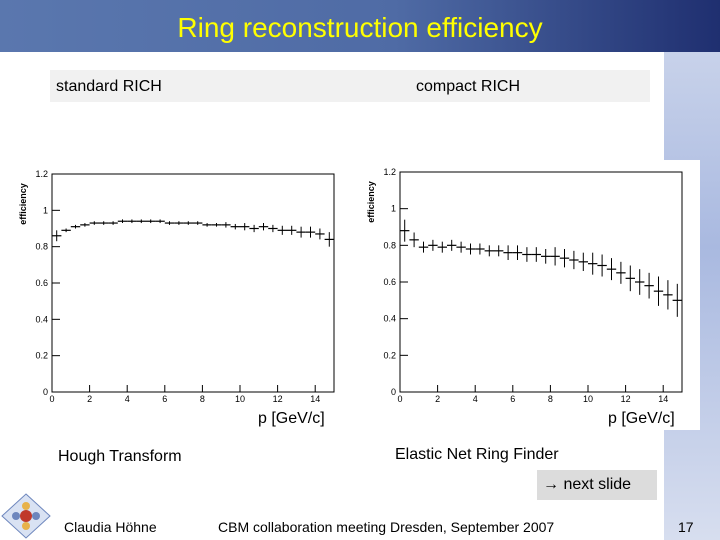 This screenshot has height=540, width=720. I want to click on left-y-tick-label: 0.8, so click(41, 247).